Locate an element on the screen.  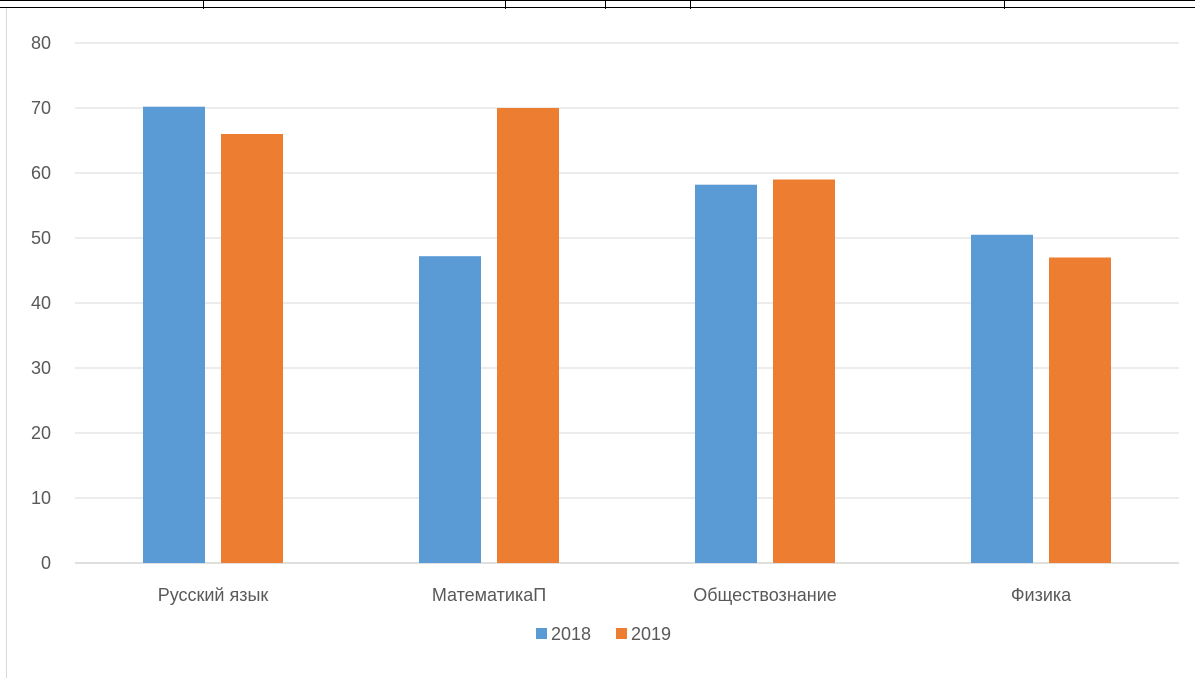
legend: 2018 2019 is located at coordinates (603, 634).